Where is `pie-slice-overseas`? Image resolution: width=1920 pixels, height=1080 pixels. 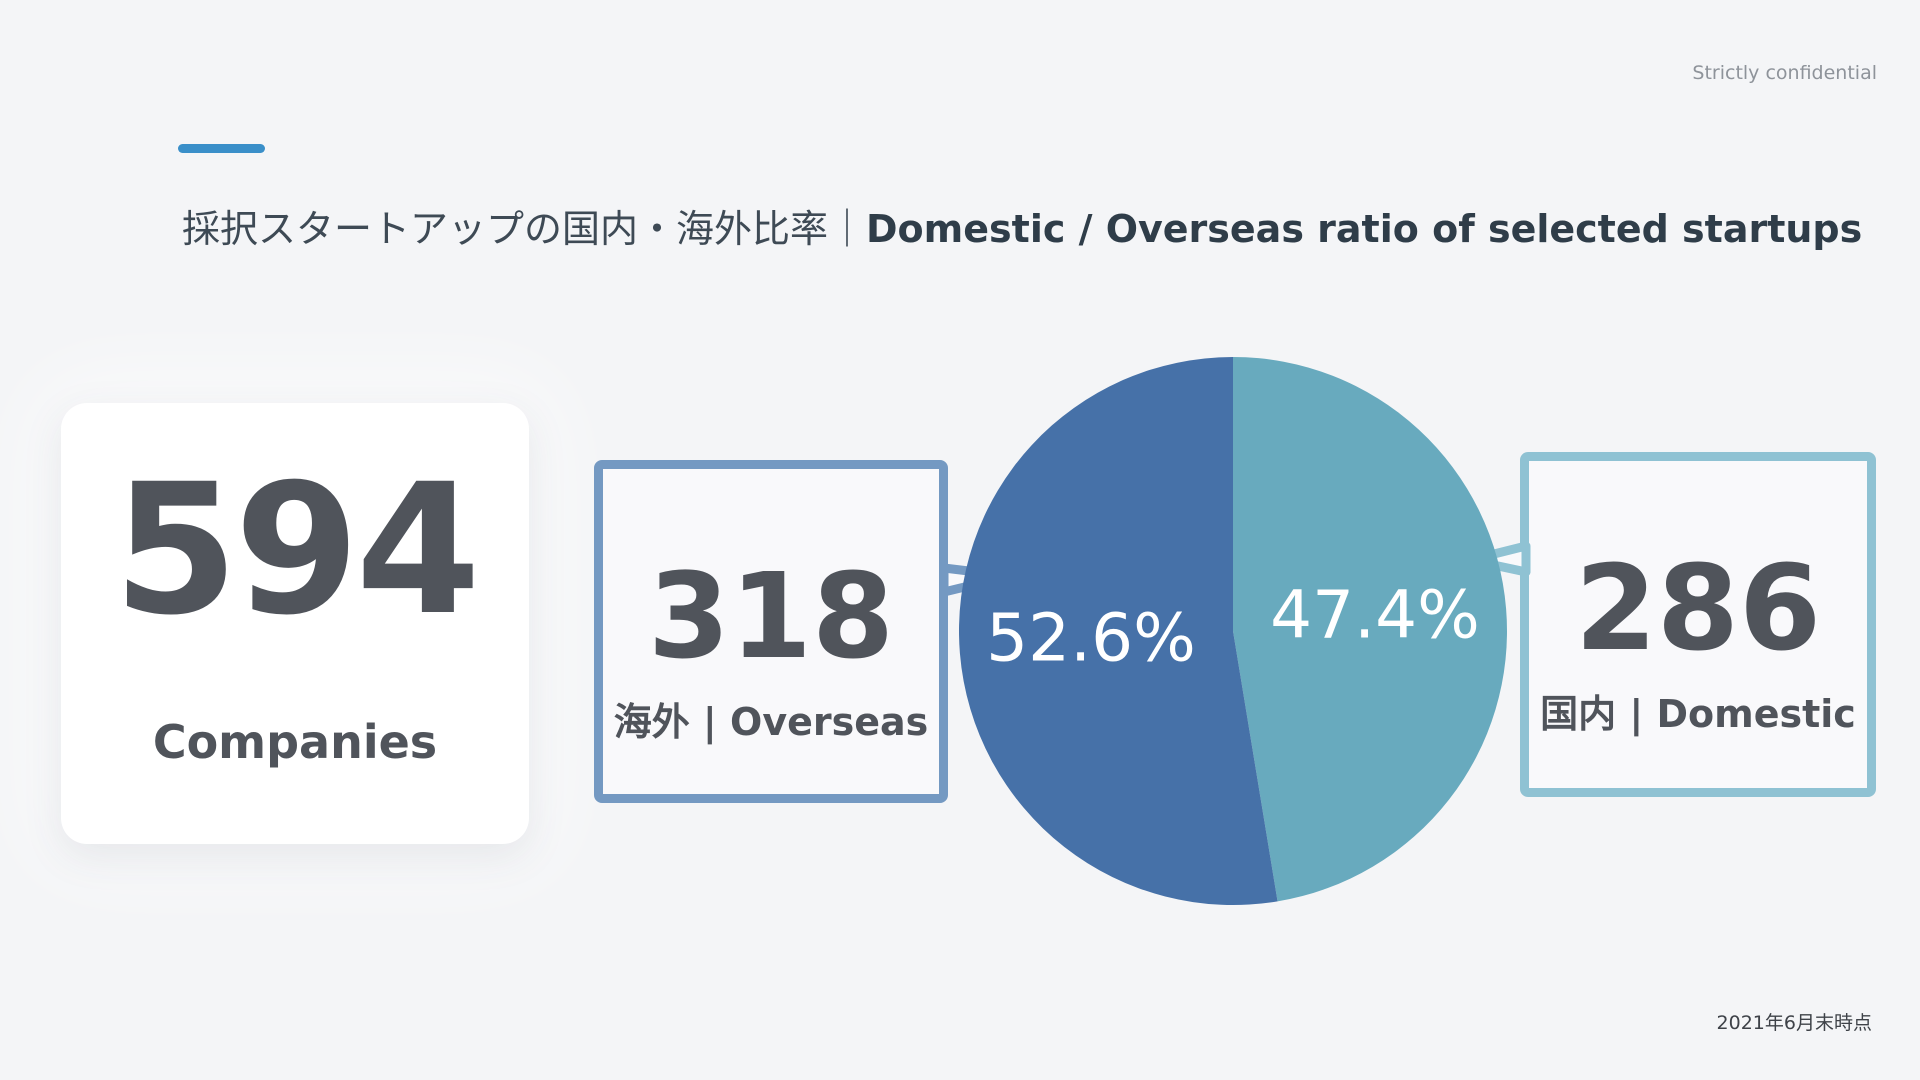
pie-slice-overseas is located at coordinates (1118, 631).